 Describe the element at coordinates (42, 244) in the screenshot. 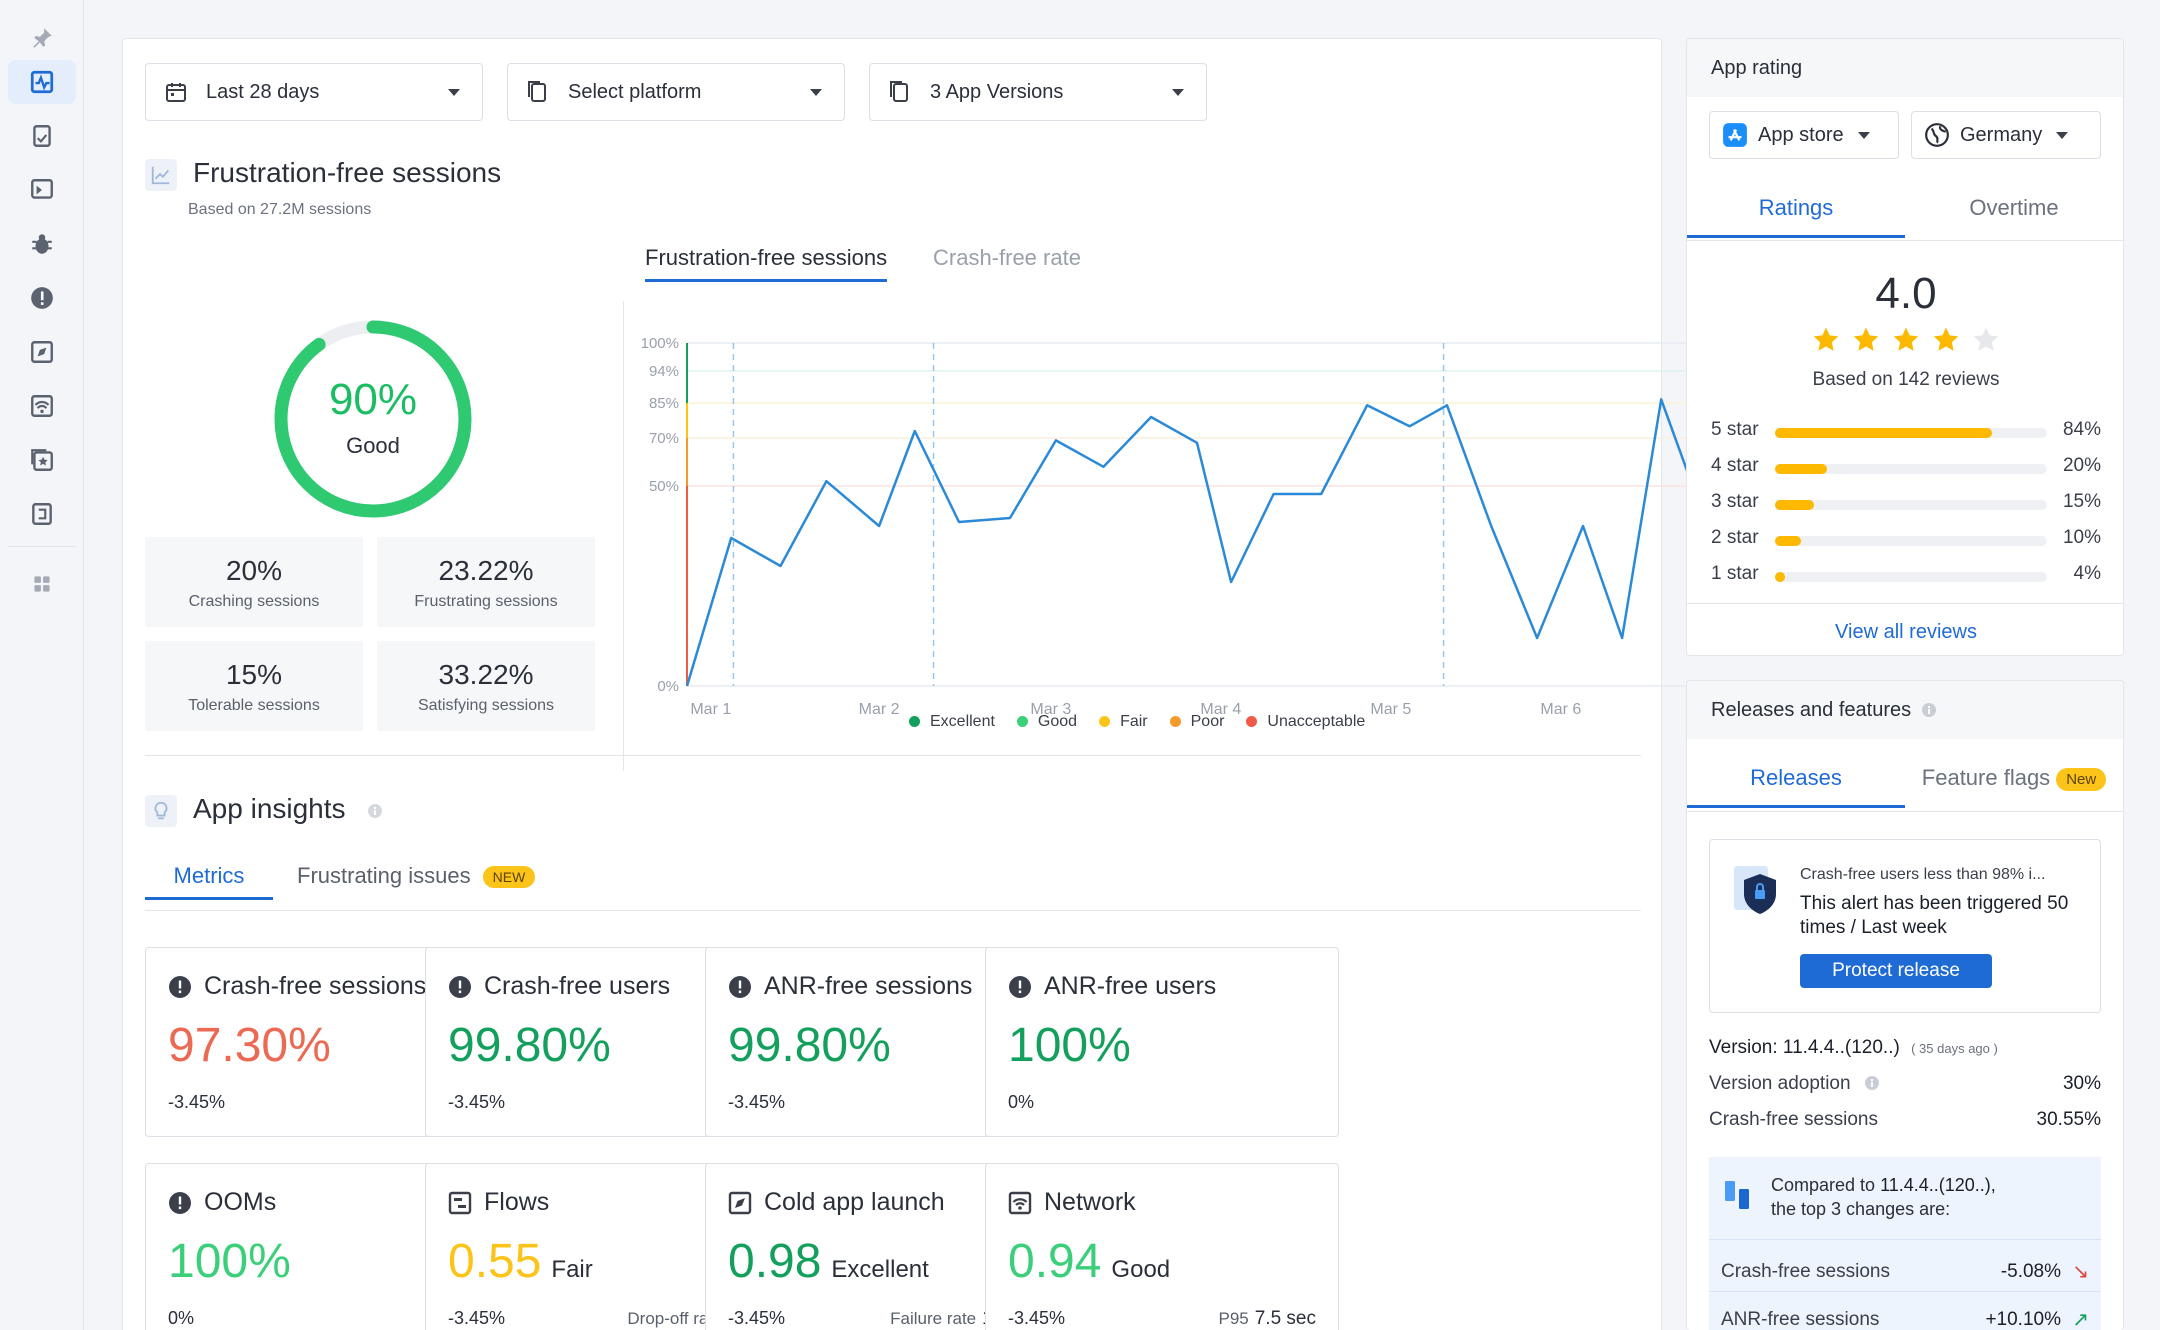

I see `sidebar-item-bugs` at that location.